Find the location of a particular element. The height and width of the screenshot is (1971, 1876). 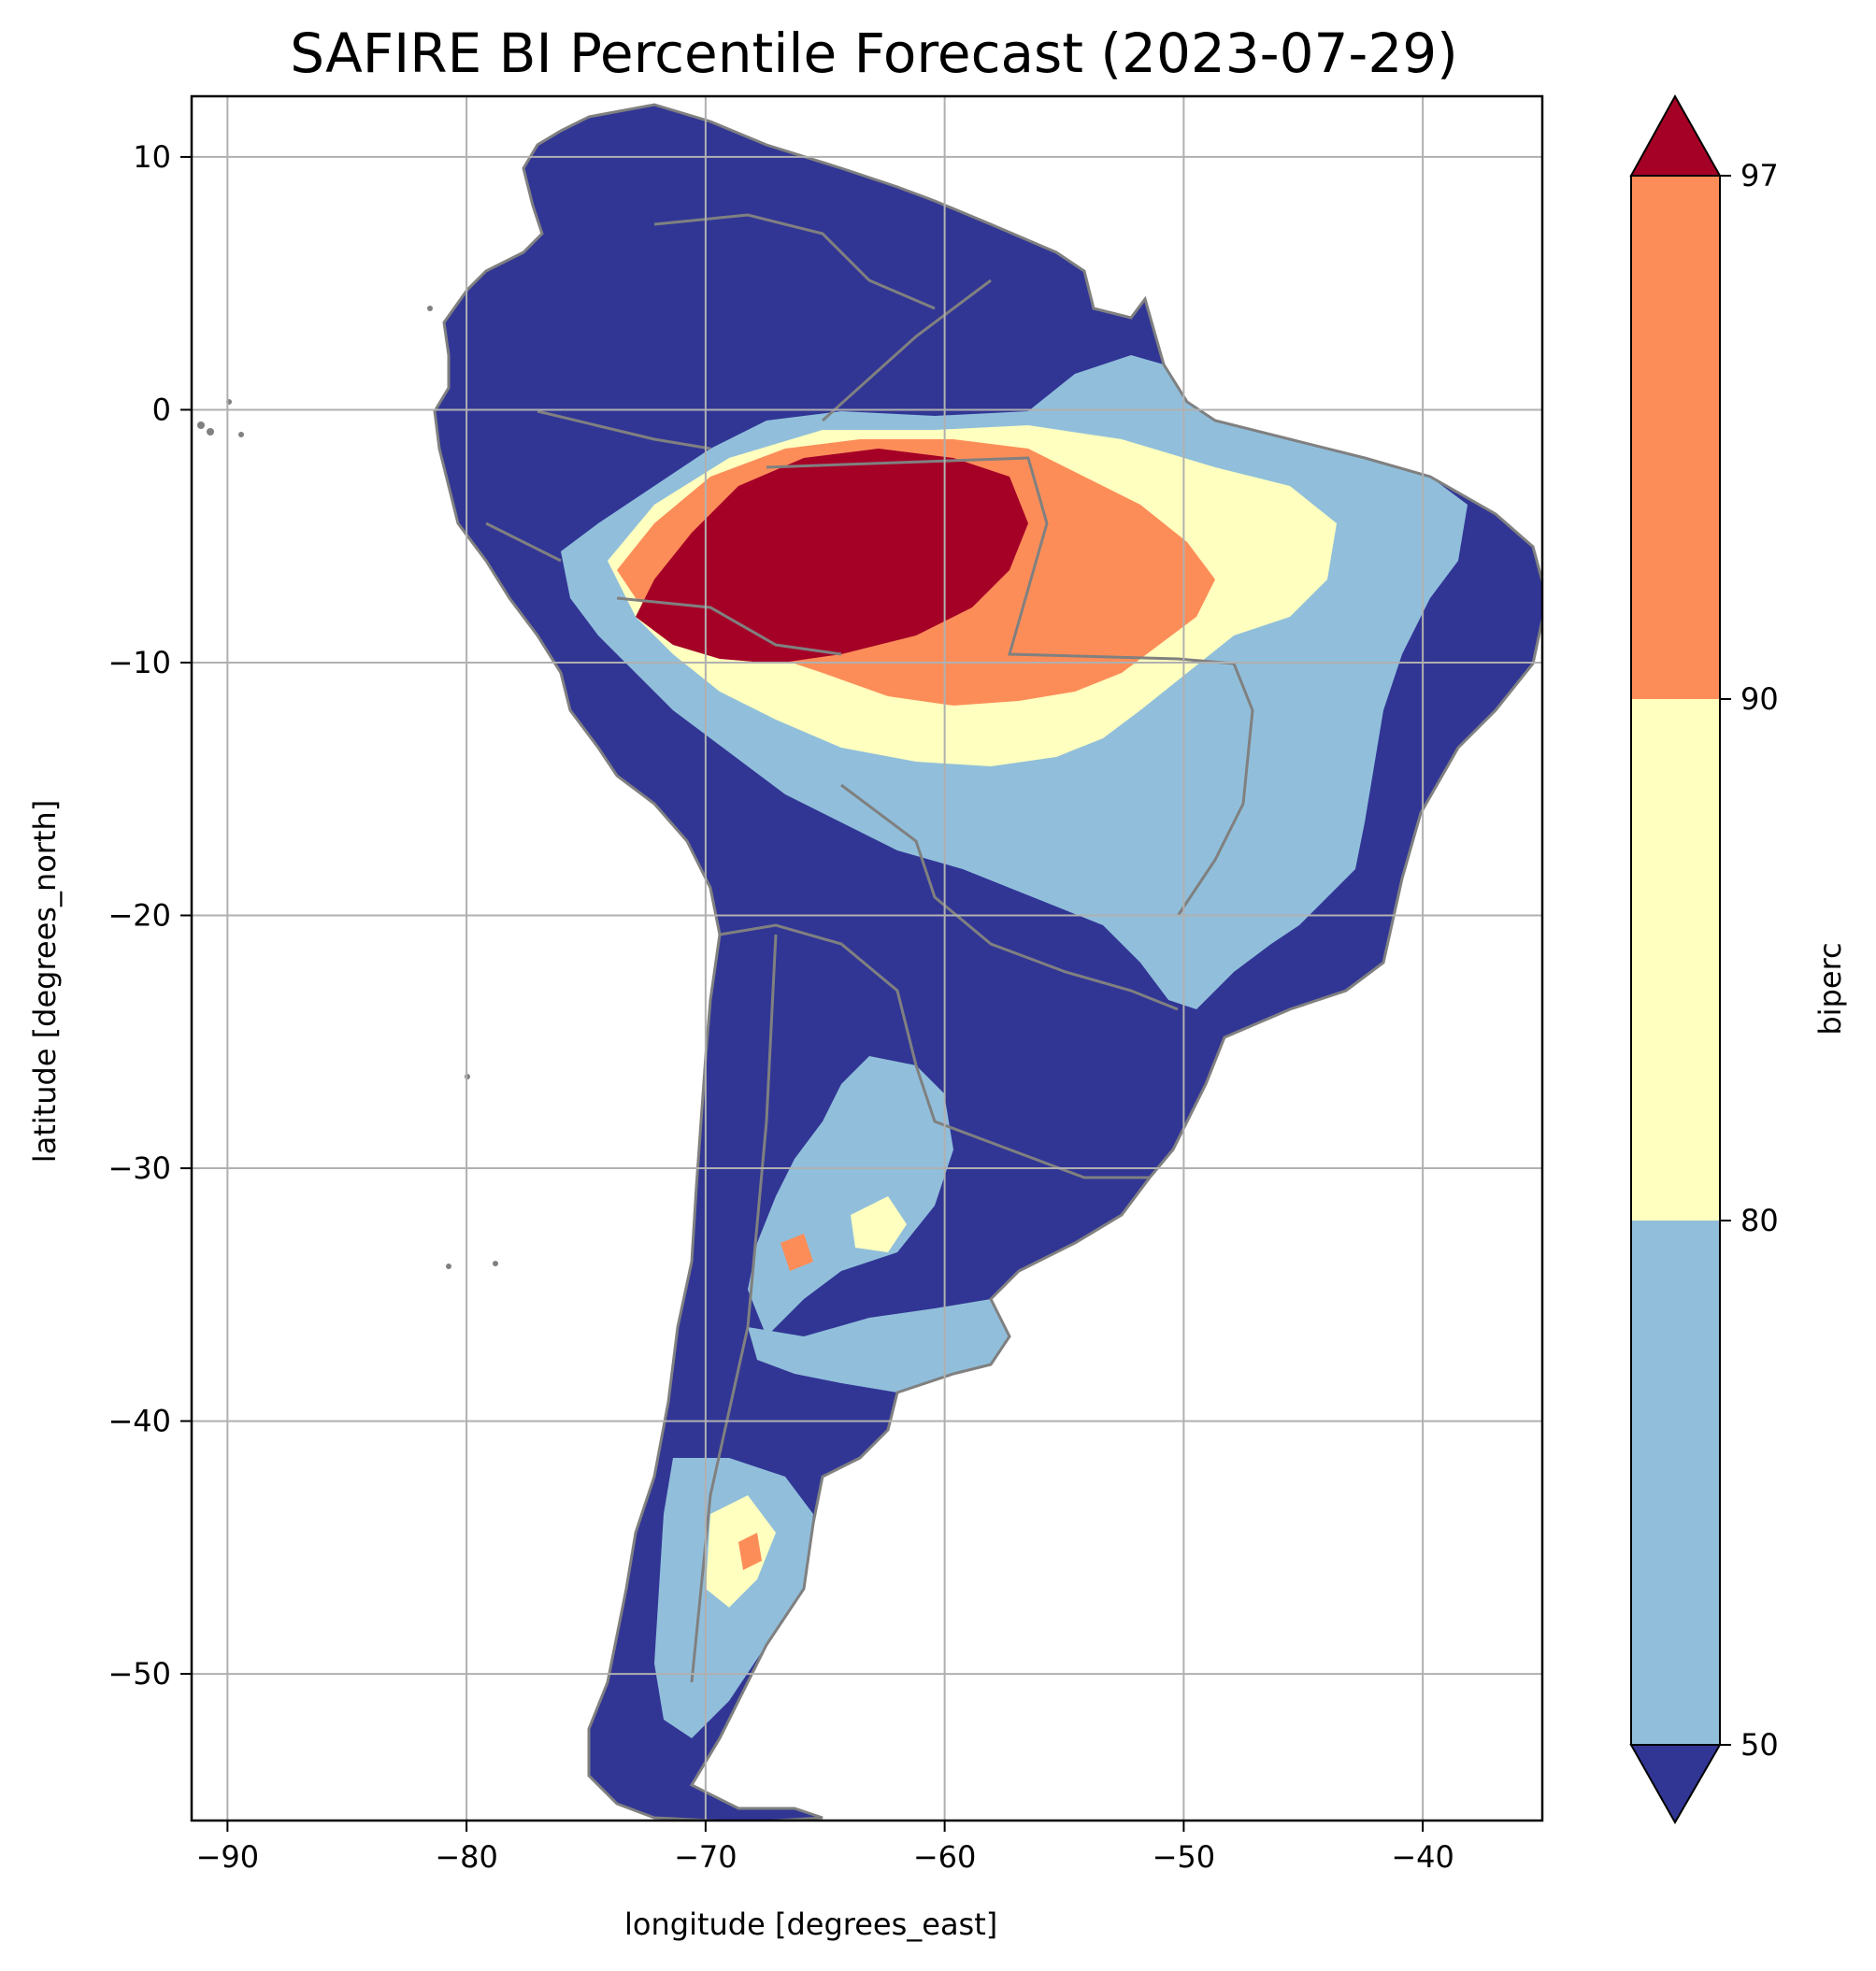

colorbar-extend-above is located at coordinates (1675, 135).